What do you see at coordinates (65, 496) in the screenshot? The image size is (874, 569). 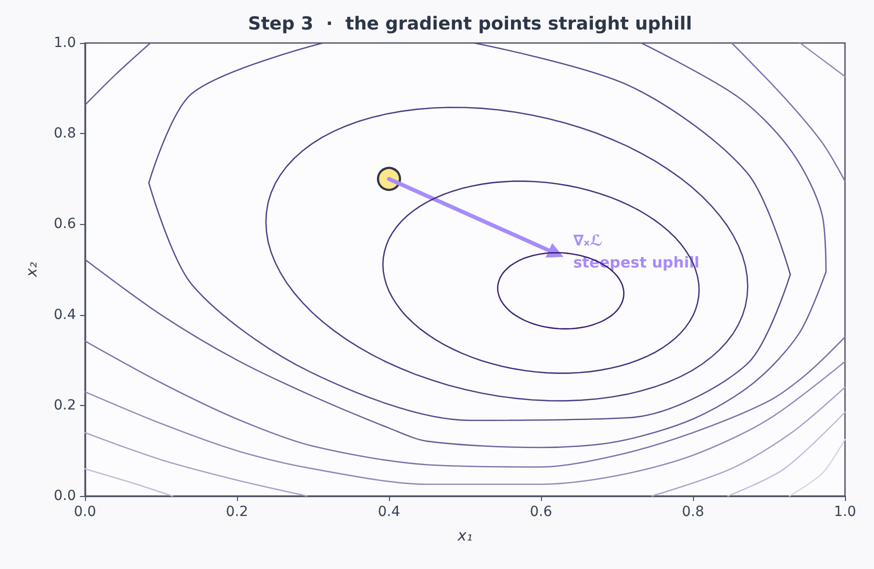 I see `y-tick-label: 0.0` at bounding box center [65, 496].